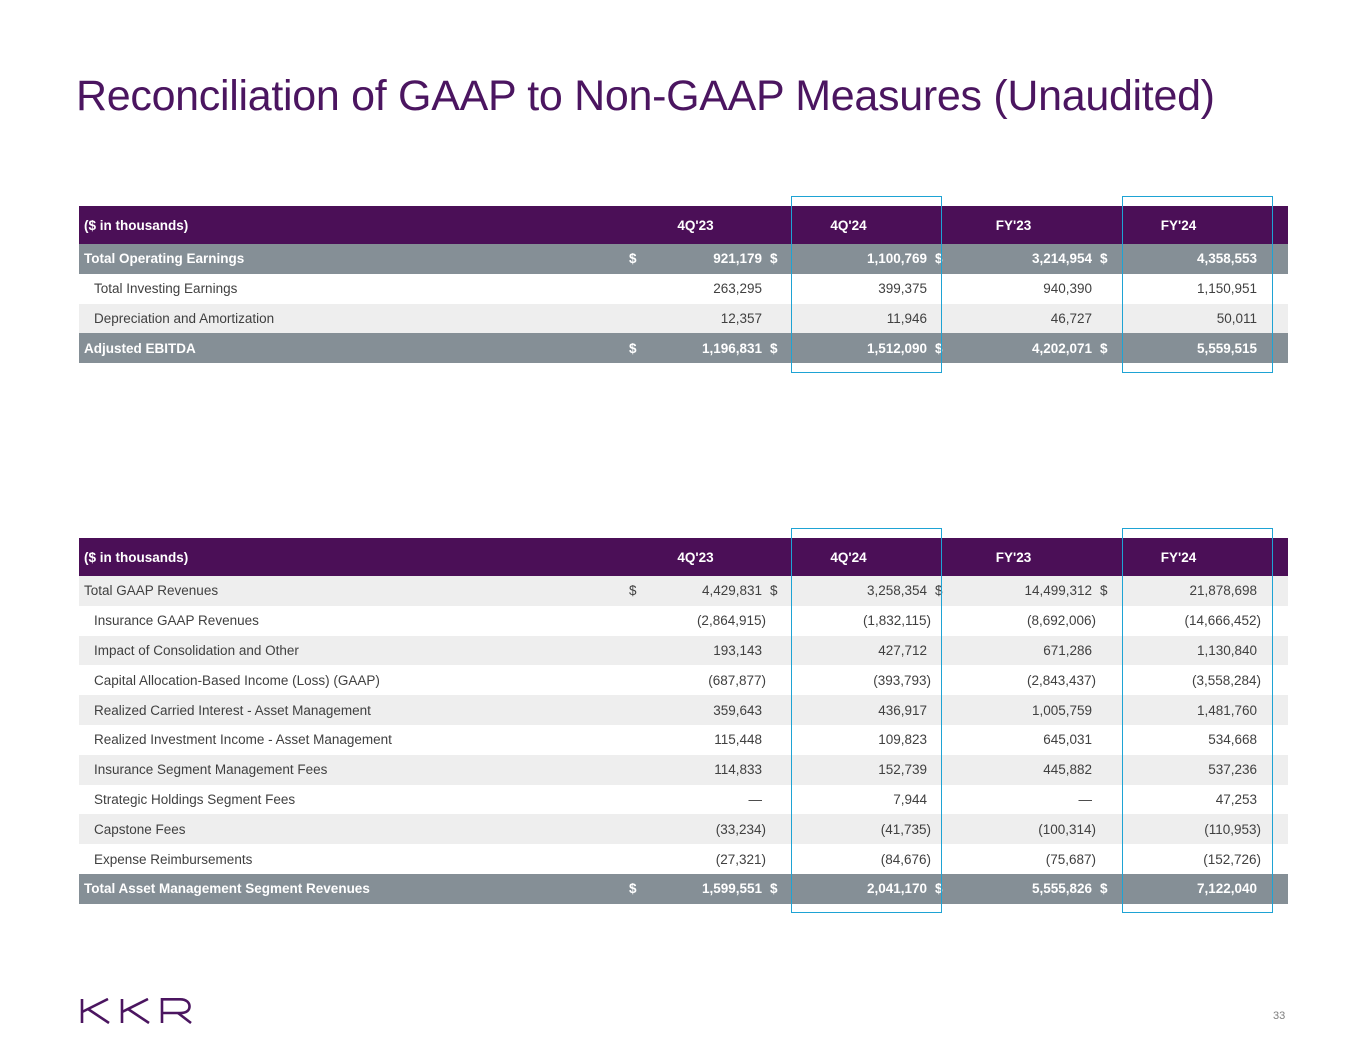  What do you see at coordinates (137, 1013) in the screenshot?
I see `kkr-logo` at bounding box center [137, 1013].